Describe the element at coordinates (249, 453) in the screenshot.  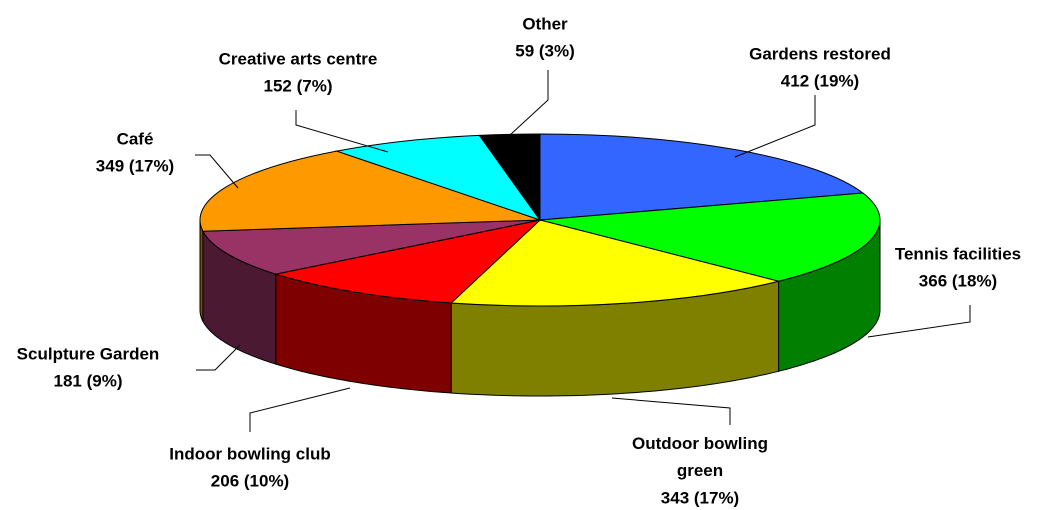
I see `category-label: Indoor bowling club` at that location.